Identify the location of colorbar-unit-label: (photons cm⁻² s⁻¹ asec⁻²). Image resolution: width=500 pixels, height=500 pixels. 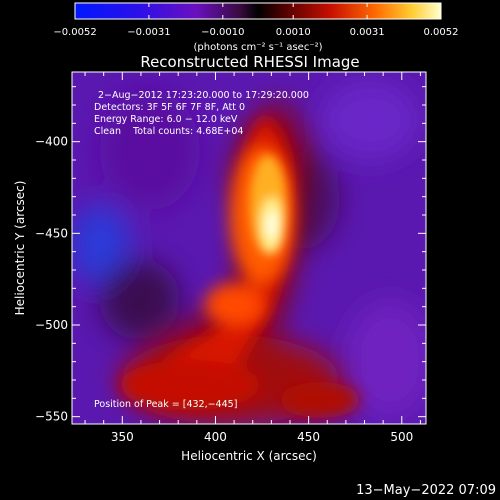
(257, 47).